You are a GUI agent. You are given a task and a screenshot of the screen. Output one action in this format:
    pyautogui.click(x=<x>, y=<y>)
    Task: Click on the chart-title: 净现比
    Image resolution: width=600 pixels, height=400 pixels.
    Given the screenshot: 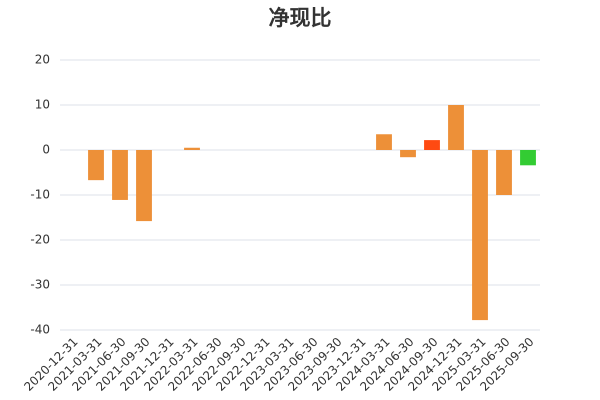 What is the action you would take?
    pyautogui.click(x=300, y=18)
    